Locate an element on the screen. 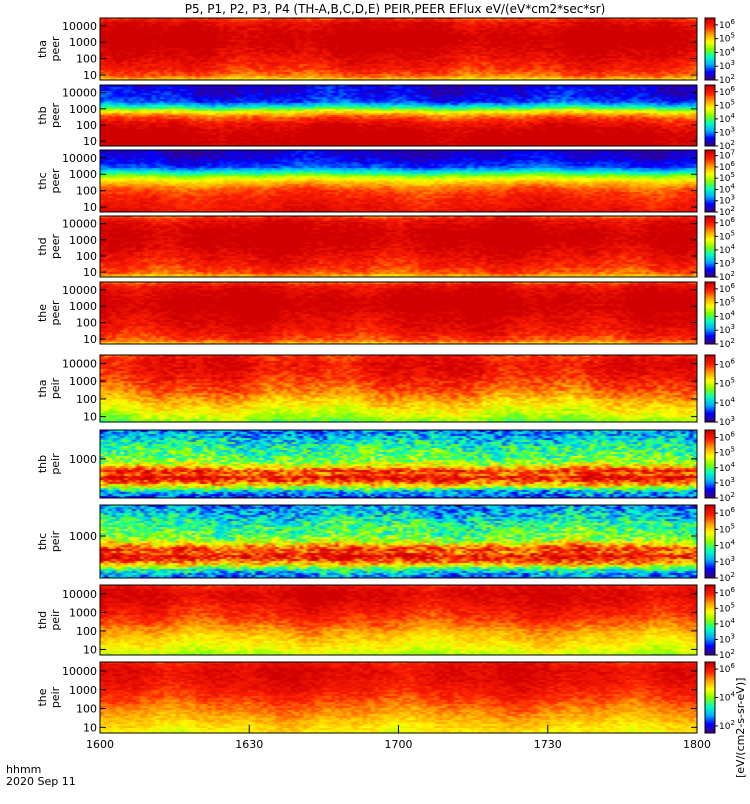 This screenshot has width=750, height=804. panel-probe-label: the is located at coordinates (42, 313).